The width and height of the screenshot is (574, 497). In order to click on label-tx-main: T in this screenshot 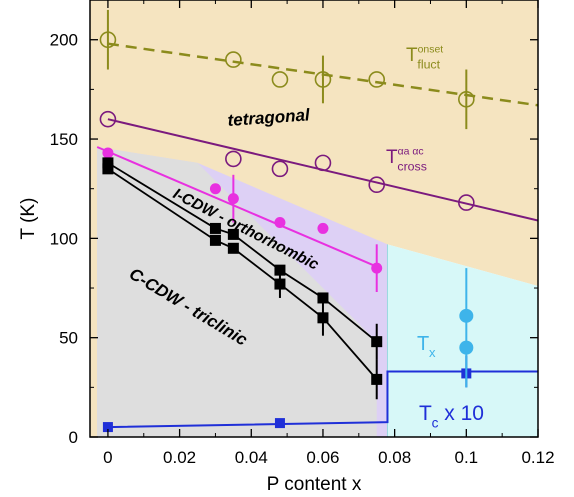, I will do `click(423, 344)`.